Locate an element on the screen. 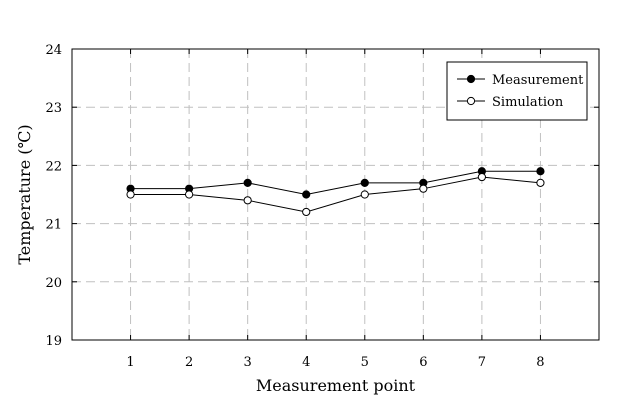 Image resolution: width=643 pixels, height=412 pixels. legend-box is located at coordinates (517, 91).